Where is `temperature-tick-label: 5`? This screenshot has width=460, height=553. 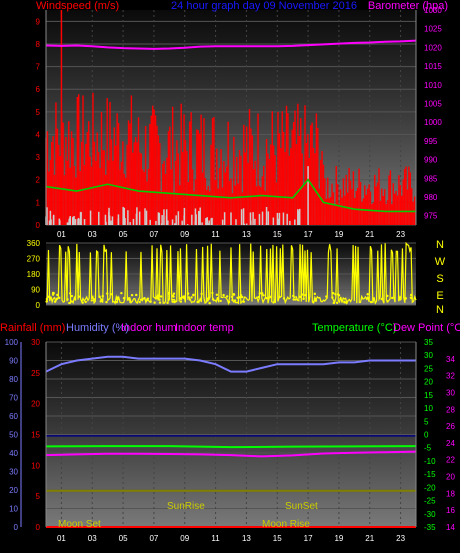 temperature-tick-label: 5 is located at coordinates (426, 421).